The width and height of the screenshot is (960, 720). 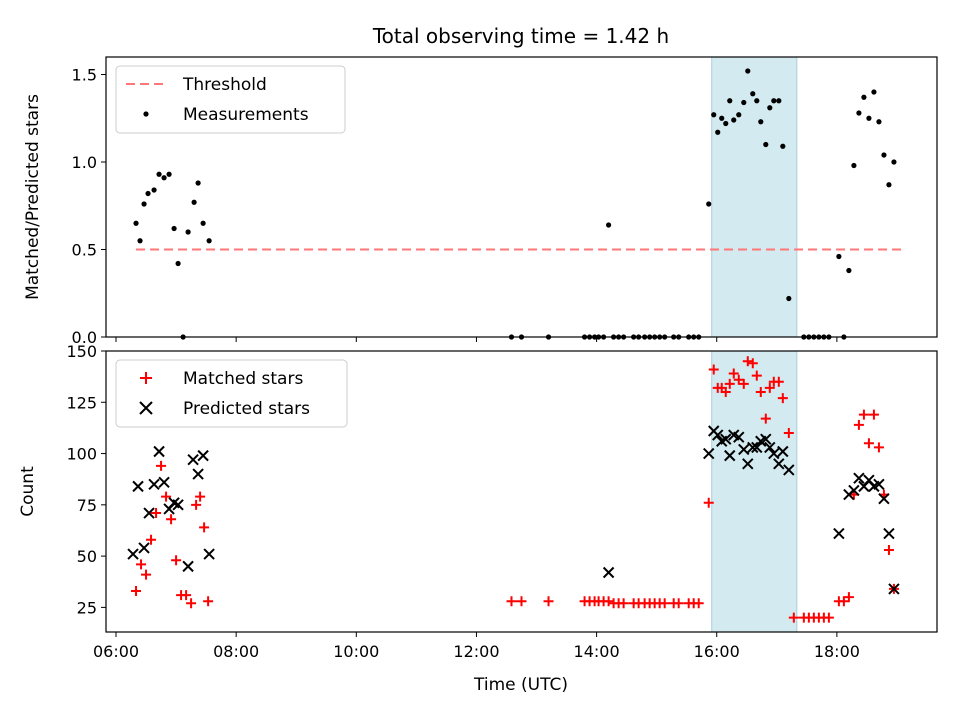 I want to click on y-tick-label: 125, so click(x=81, y=402).